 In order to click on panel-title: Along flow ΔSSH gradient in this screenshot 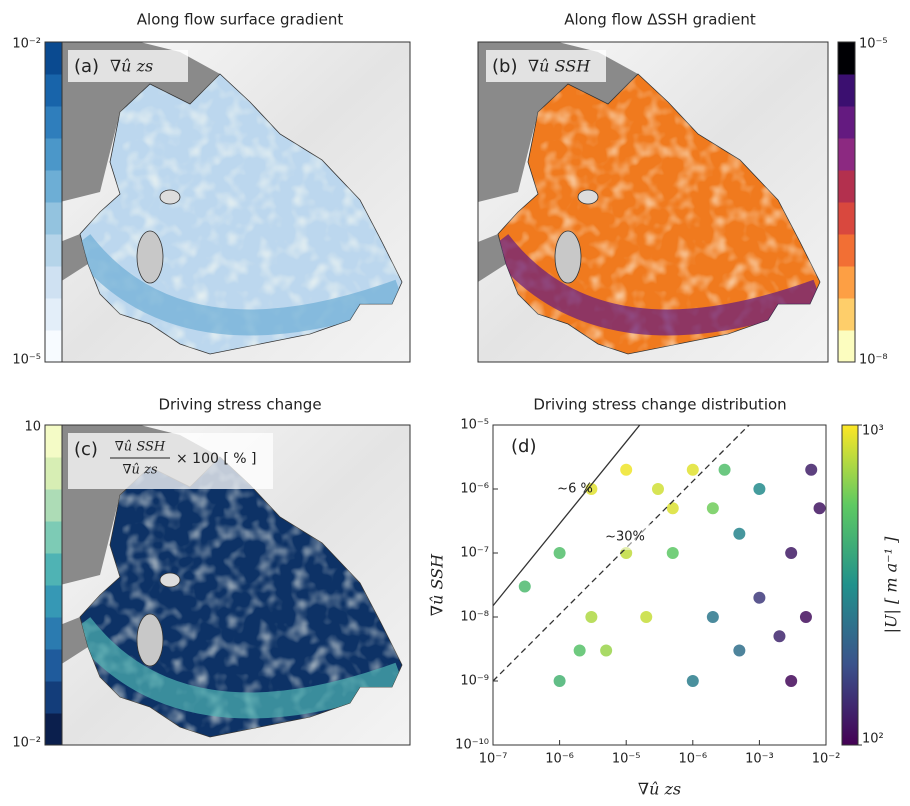, I will do `click(660, 20)`.